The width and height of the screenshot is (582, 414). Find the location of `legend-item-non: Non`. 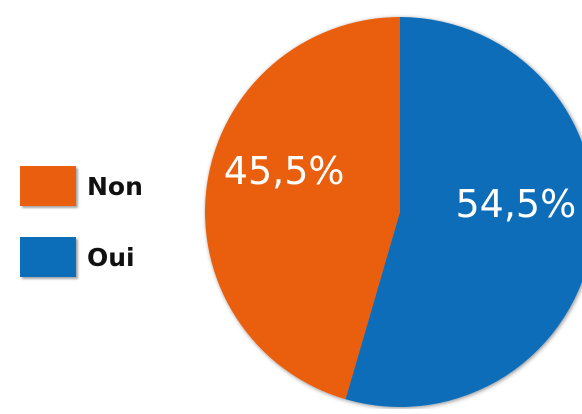

legend-item-non: Non is located at coordinates (81, 186).